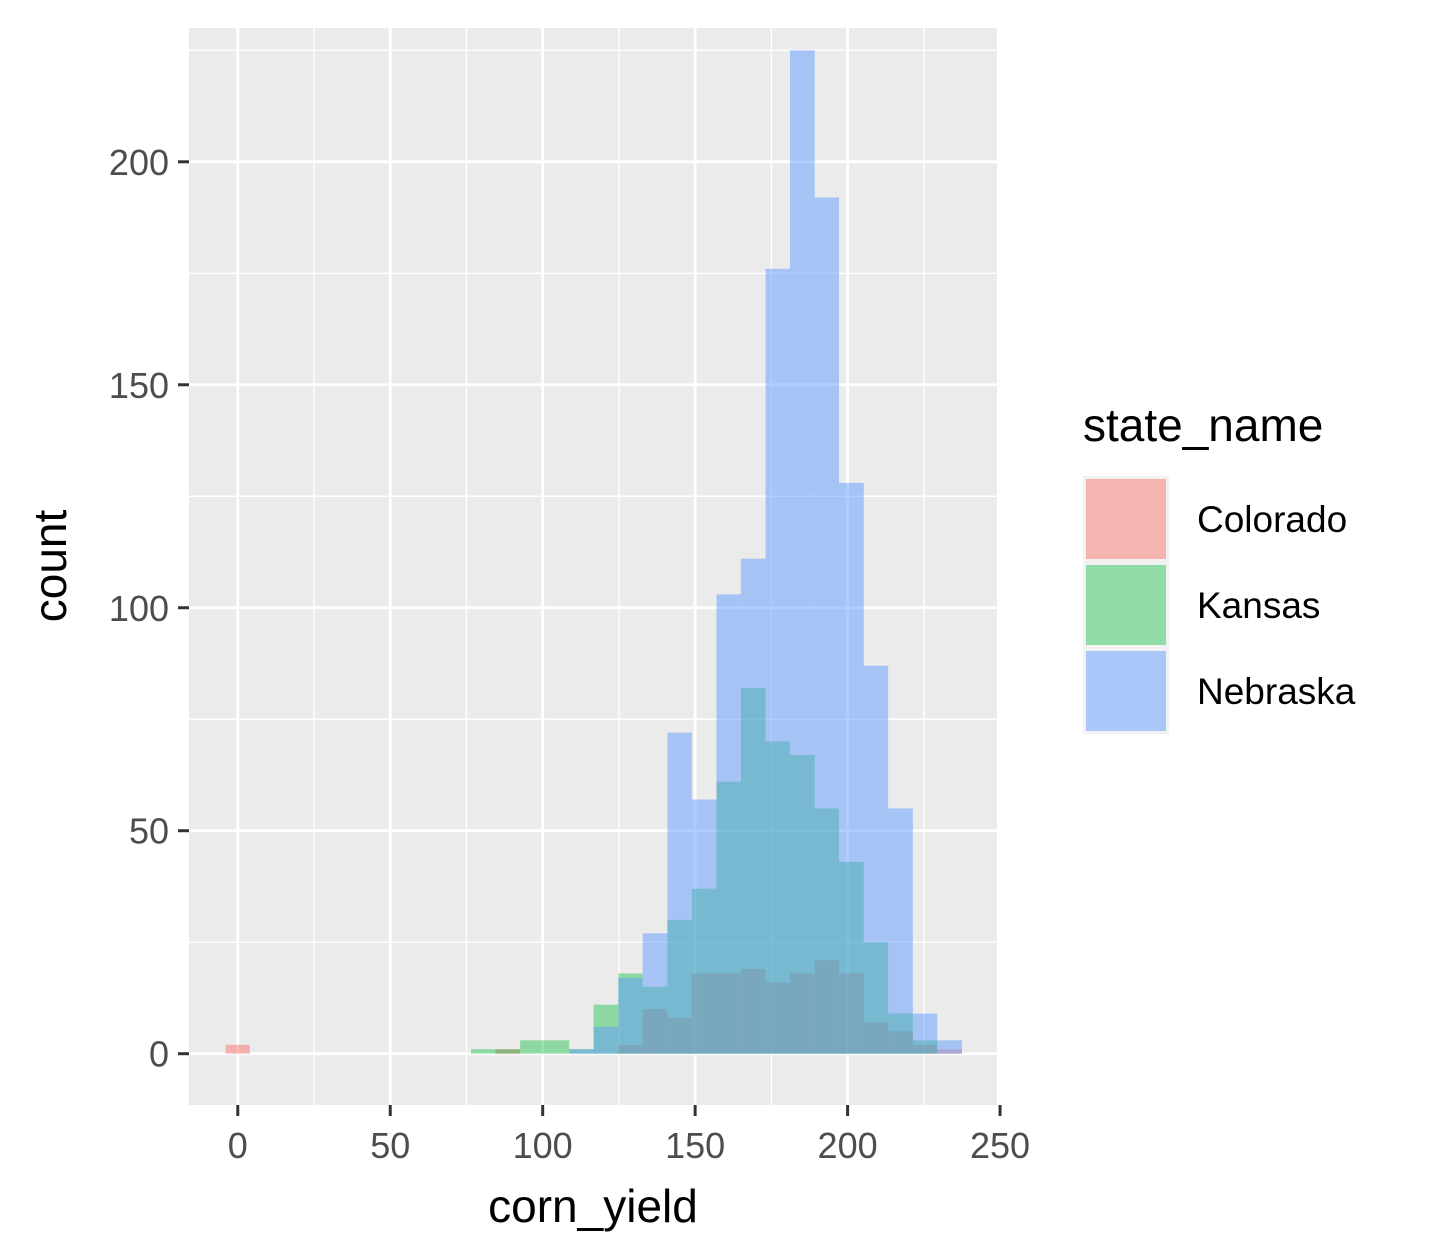  What do you see at coordinates (848, 1145) in the screenshot?
I see `x-tick-label: 200` at bounding box center [848, 1145].